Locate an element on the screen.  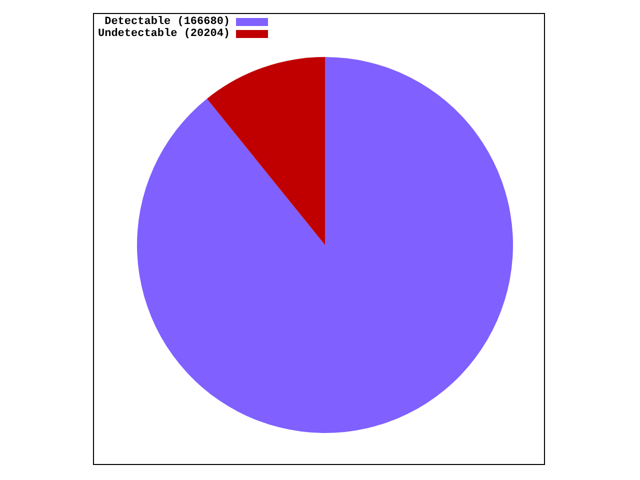
legend-label: Detectable (166680) is located at coordinates (167, 22).